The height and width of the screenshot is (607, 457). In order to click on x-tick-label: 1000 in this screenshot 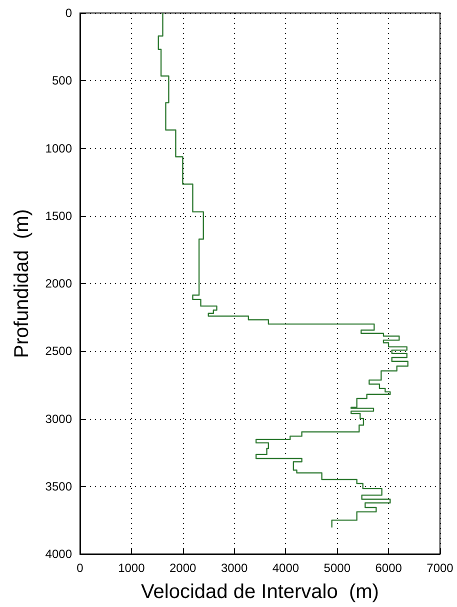, I will do `click(132, 568)`.